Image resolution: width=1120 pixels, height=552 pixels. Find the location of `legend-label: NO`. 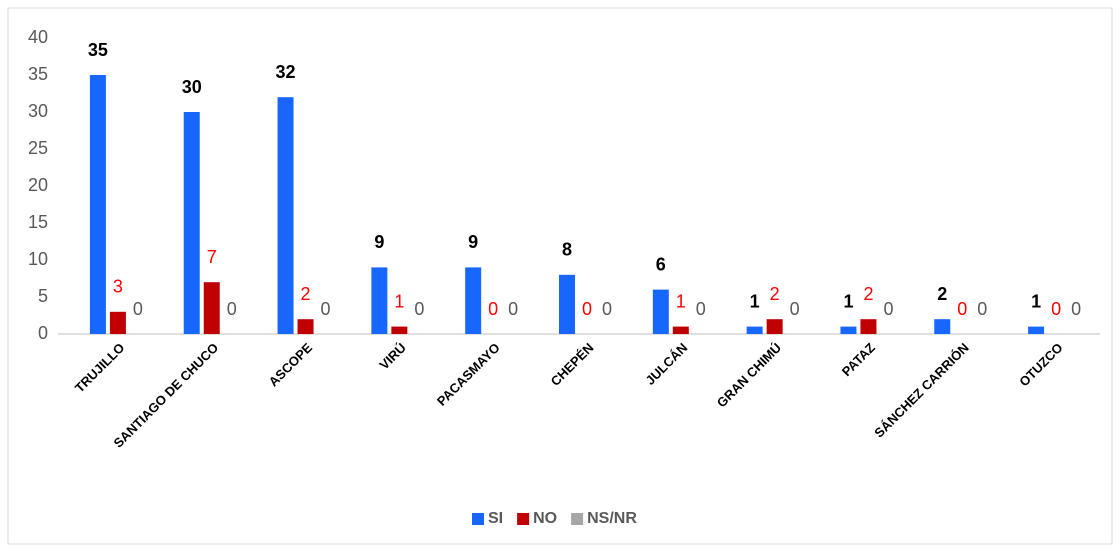

legend-label: NO is located at coordinates (545, 518).